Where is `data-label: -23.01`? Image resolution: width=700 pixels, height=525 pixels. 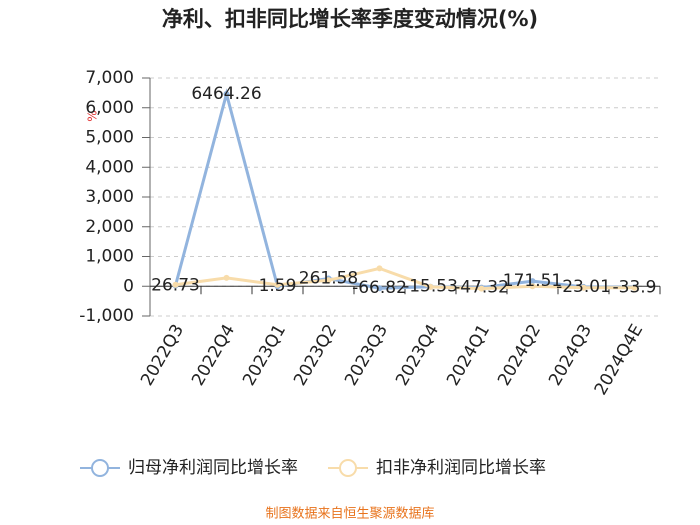
data-label: -23.01 is located at coordinates (583, 287).